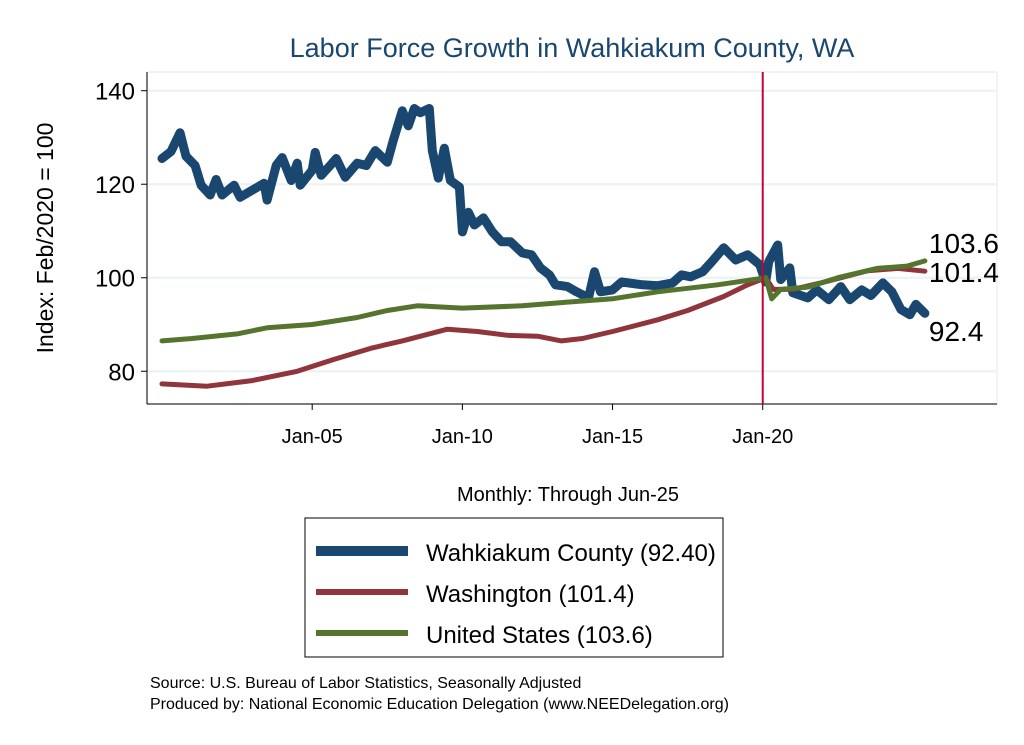  Describe the element at coordinates (956, 331) in the screenshot. I see `end-label: 92.4` at that location.